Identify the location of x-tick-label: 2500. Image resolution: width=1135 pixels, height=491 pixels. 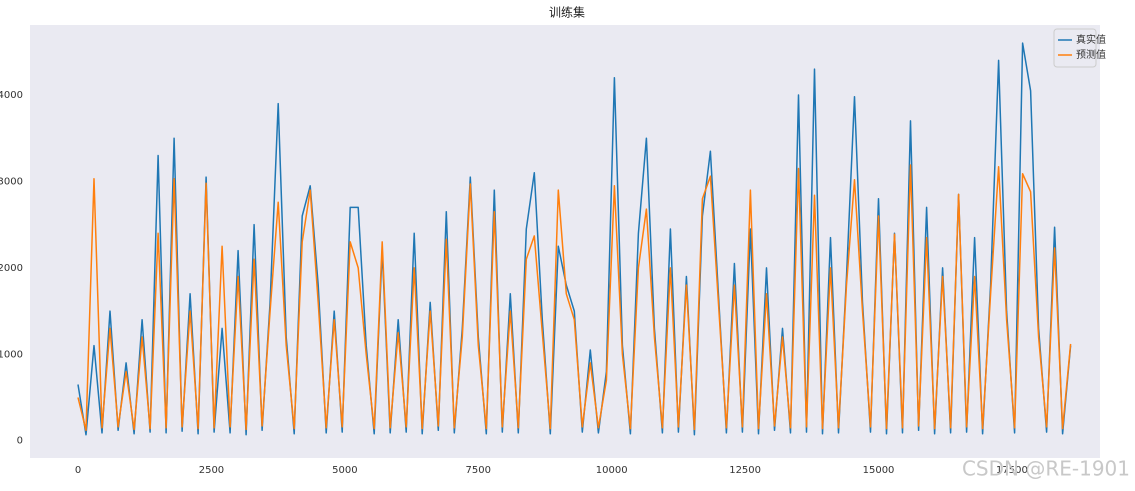
(211, 470).